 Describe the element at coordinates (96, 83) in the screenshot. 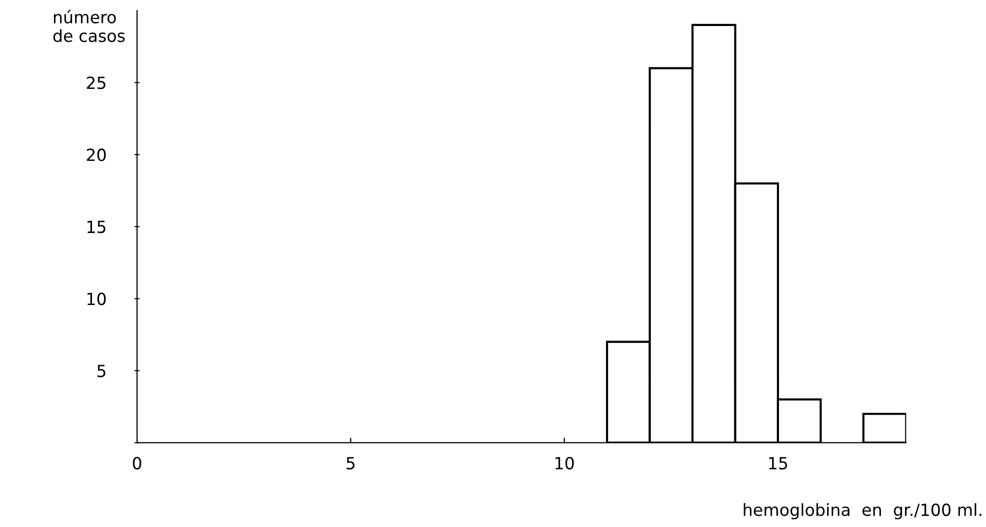

I see `y-tick-label: 25` at that location.